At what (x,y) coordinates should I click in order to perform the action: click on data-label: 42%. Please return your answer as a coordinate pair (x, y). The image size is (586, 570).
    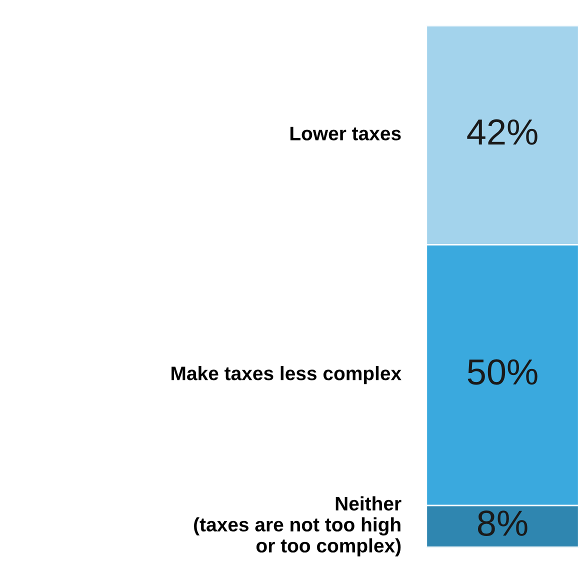
    Looking at the image, I should click on (502, 132).